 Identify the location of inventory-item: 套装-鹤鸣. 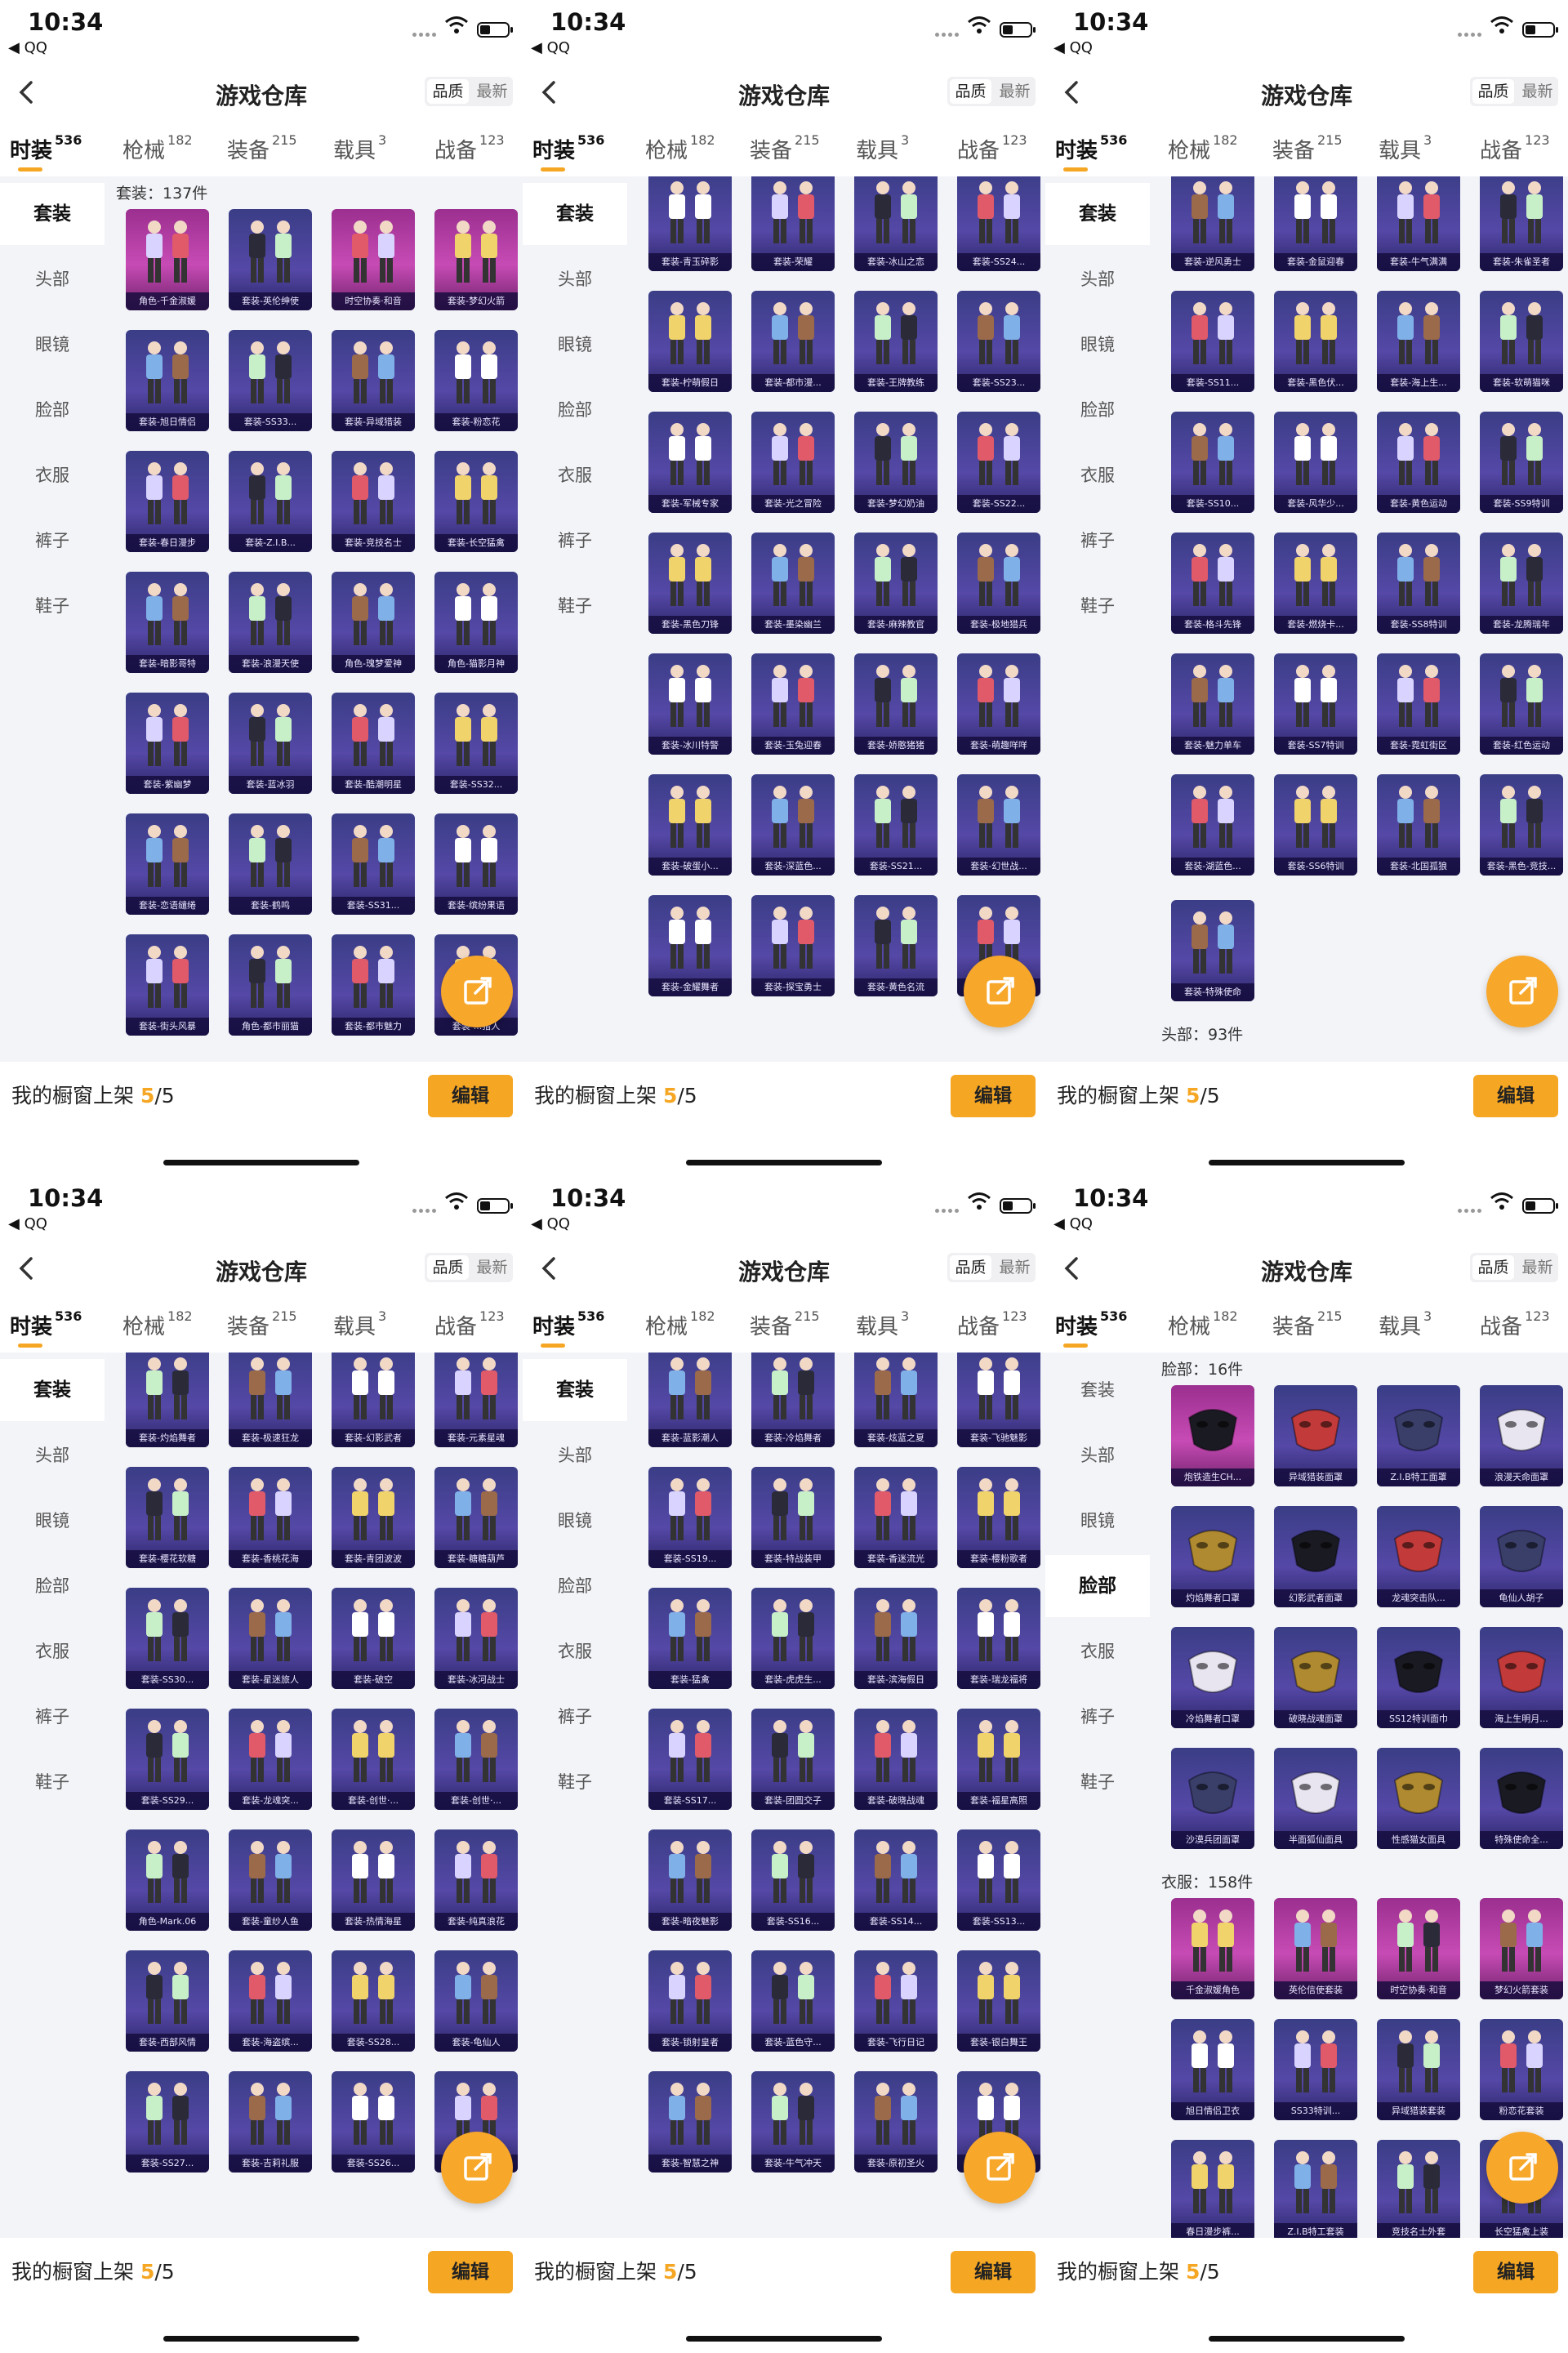
(270, 864).